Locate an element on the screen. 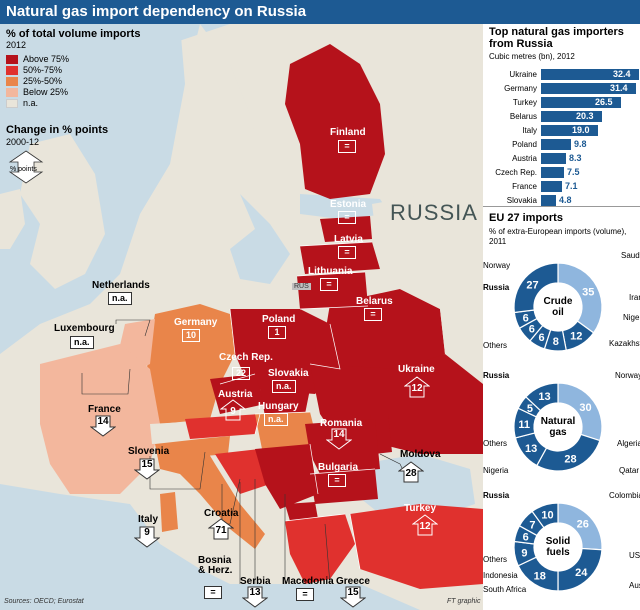  value-greece: 15 is located at coordinates (353, 592).